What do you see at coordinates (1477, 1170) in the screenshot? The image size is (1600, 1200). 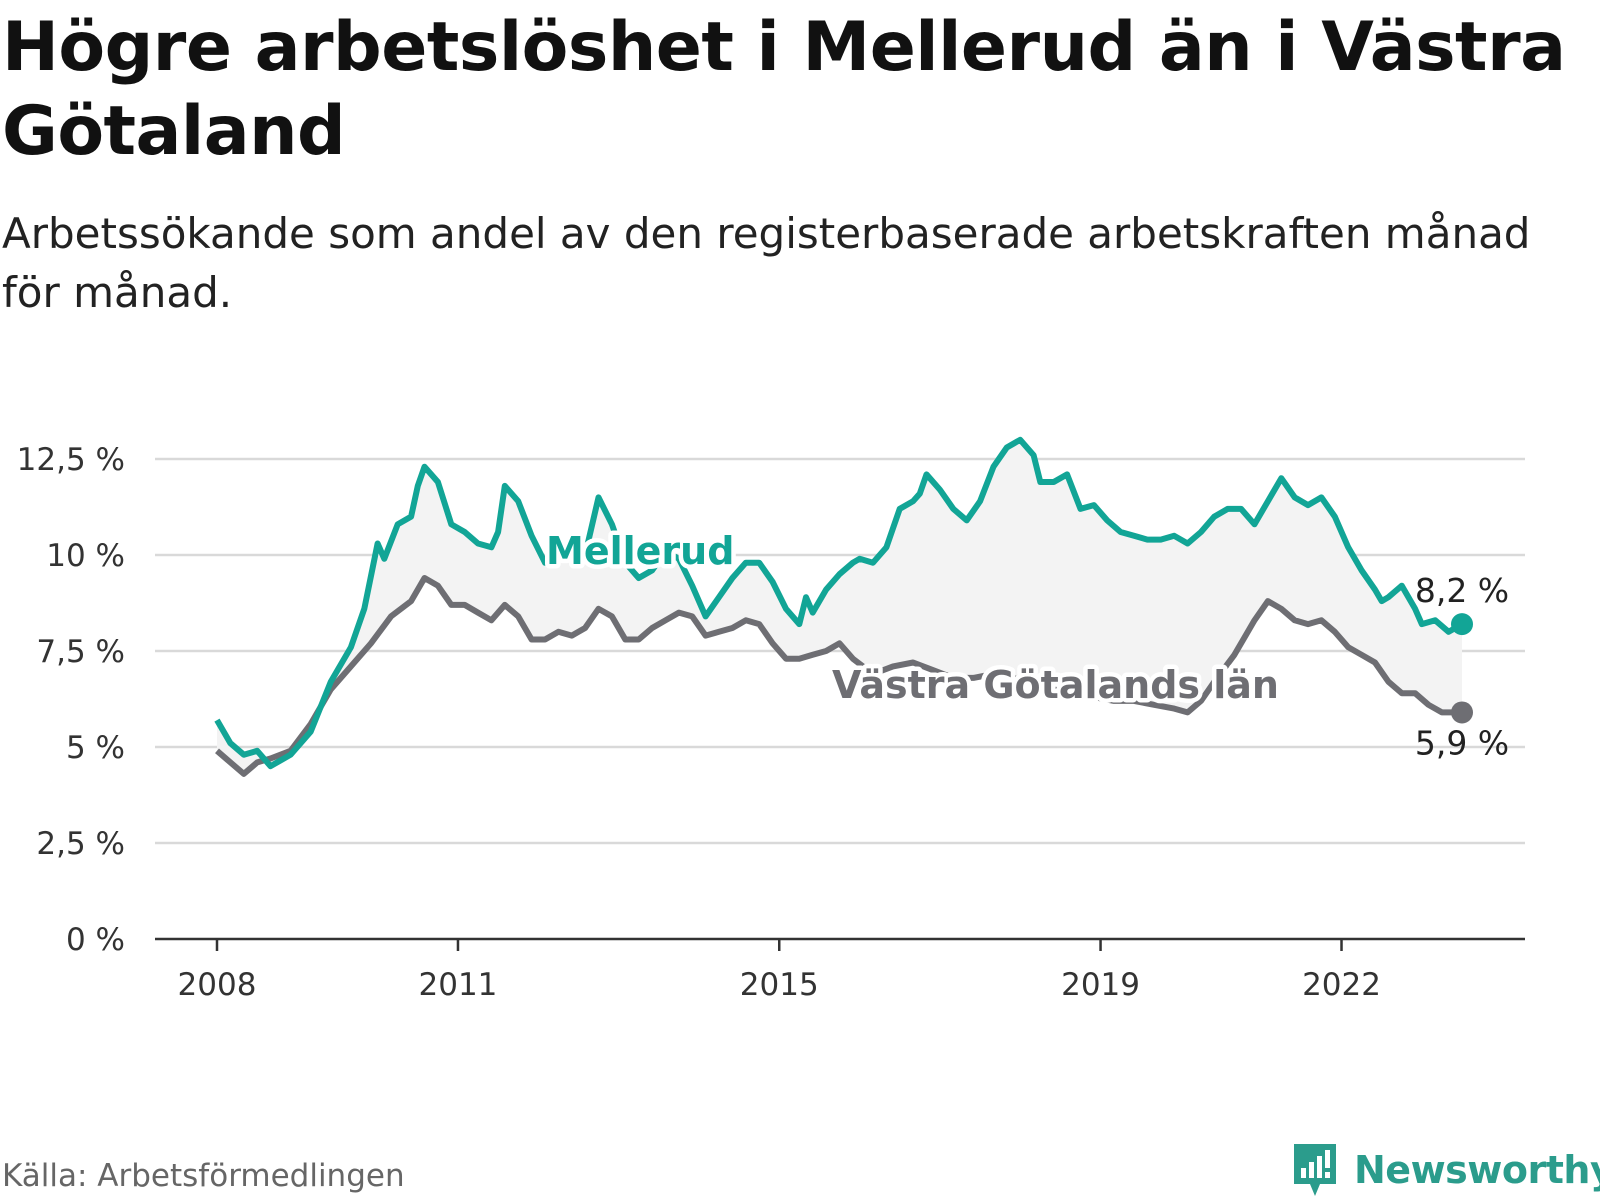 I see `brand-name: Newsworthy` at bounding box center [1477, 1170].